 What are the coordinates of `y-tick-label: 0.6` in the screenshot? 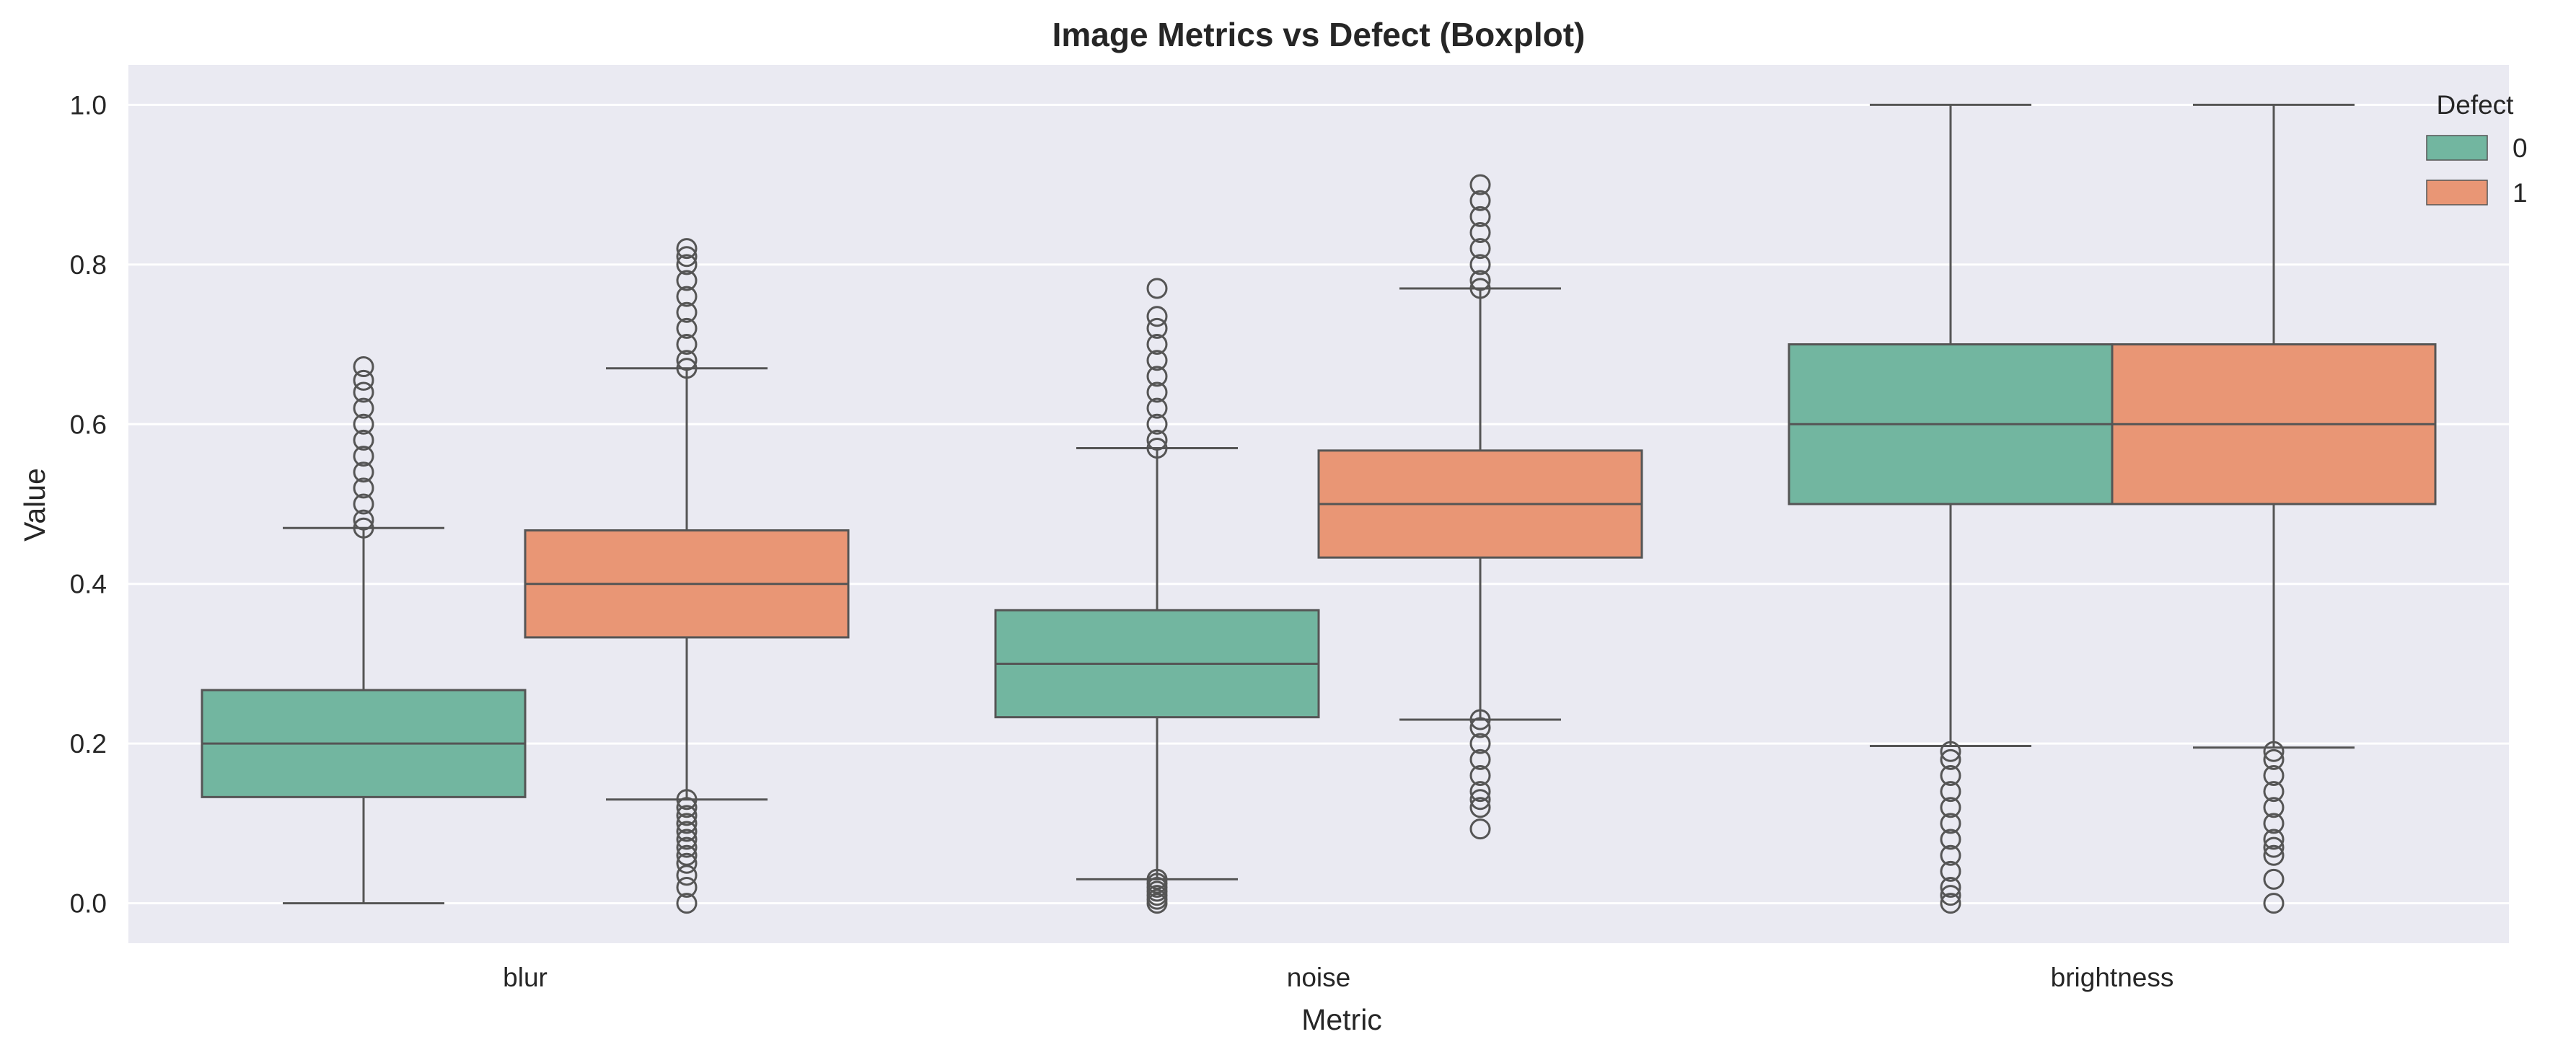 It's located at (88, 424).